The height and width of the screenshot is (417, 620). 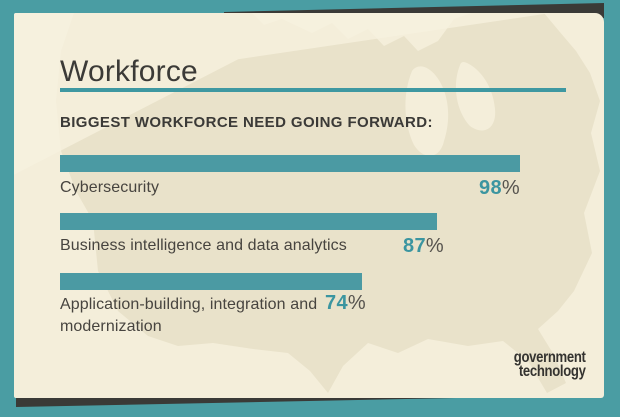 I want to click on value-number: 74, so click(x=336, y=303).